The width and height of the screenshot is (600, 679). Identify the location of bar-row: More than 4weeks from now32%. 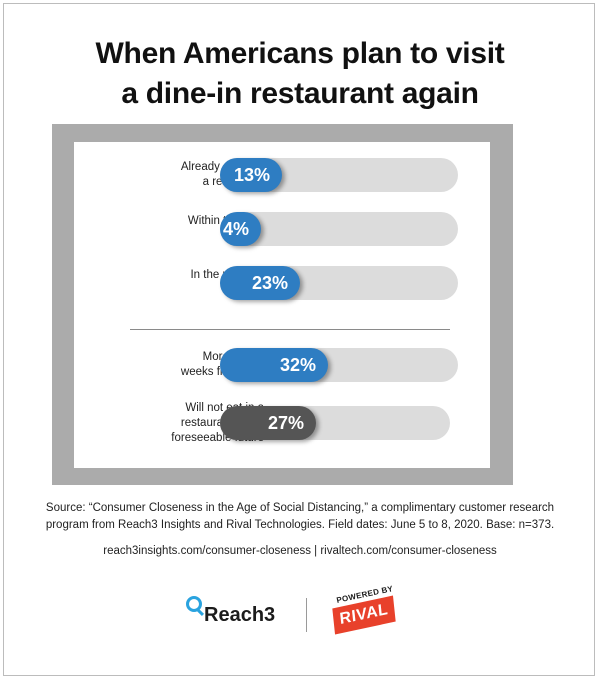
(282, 365).